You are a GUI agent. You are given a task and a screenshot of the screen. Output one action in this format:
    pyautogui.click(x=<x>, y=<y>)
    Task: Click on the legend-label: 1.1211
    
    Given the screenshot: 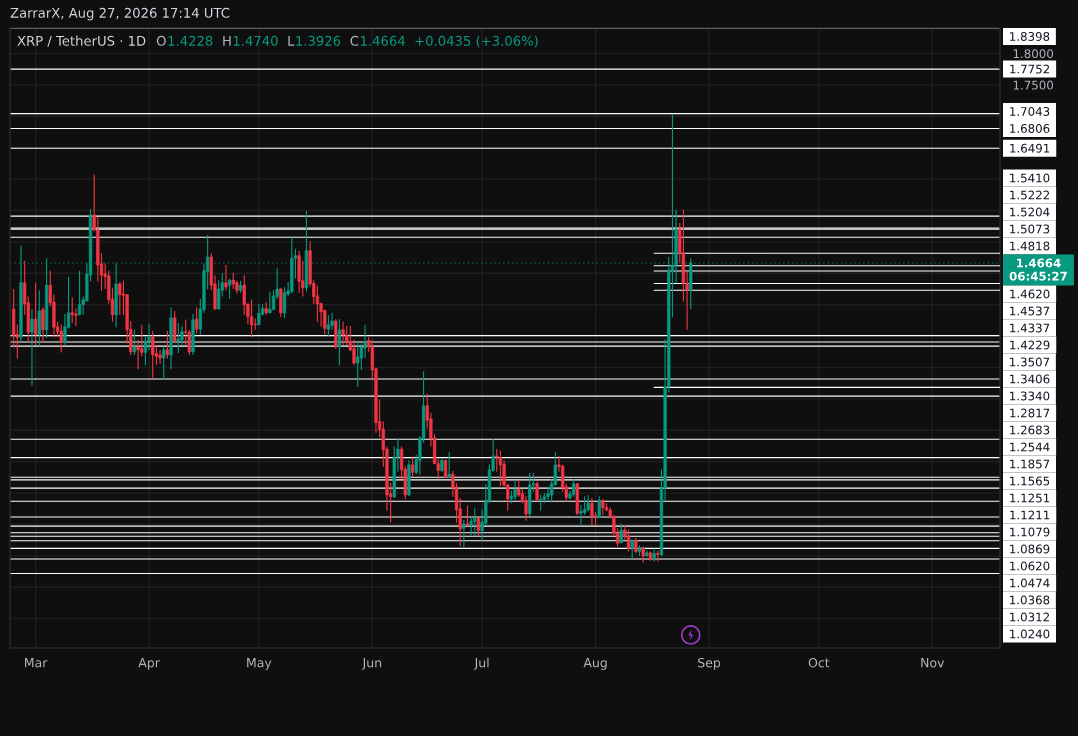 What is the action you would take?
    pyautogui.click(x=1030, y=515)
    